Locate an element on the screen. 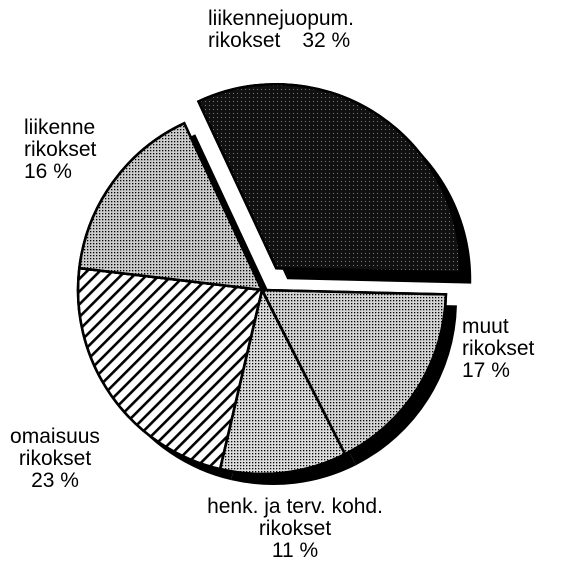 The width and height of the screenshot is (562, 570). category-label: henk. ja terv. kohd. rikokset is located at coordinates (295, 517).